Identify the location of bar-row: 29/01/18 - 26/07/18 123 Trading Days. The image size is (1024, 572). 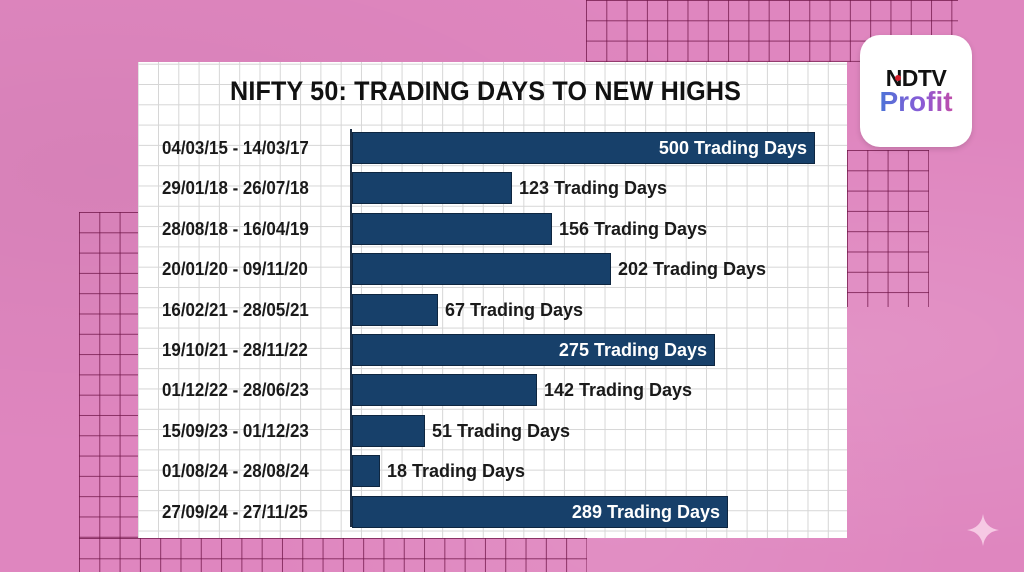
(492, 188).